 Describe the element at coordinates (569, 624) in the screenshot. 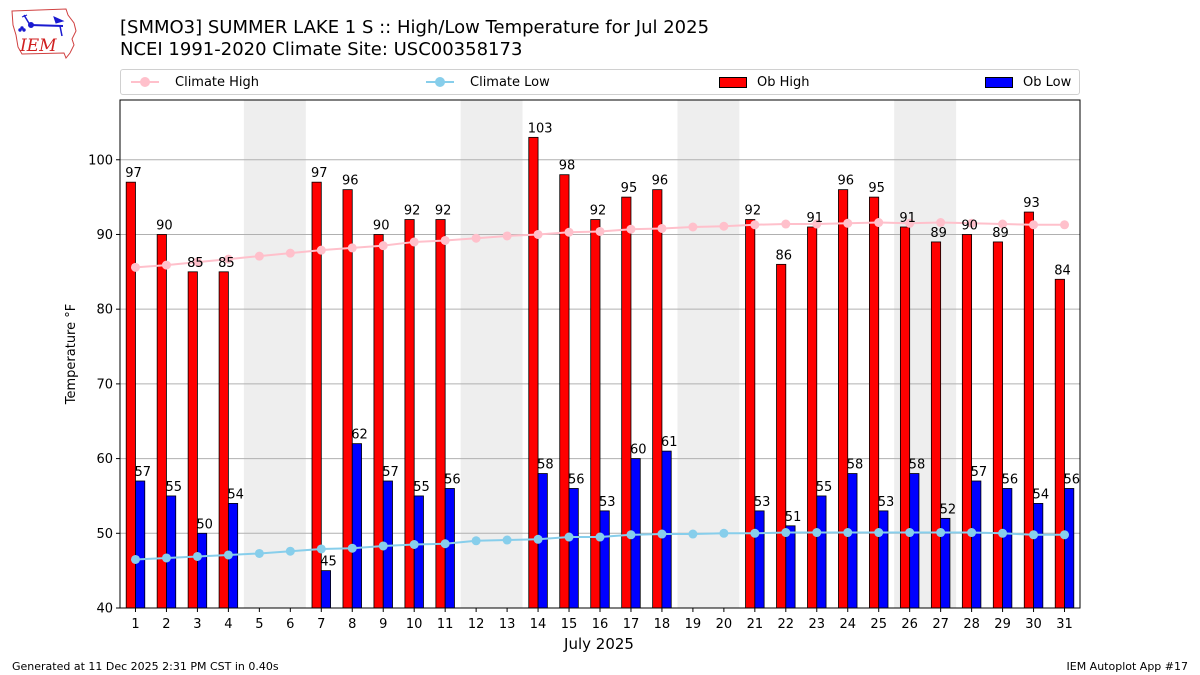

I see `x-tick-label: 15` at that location.